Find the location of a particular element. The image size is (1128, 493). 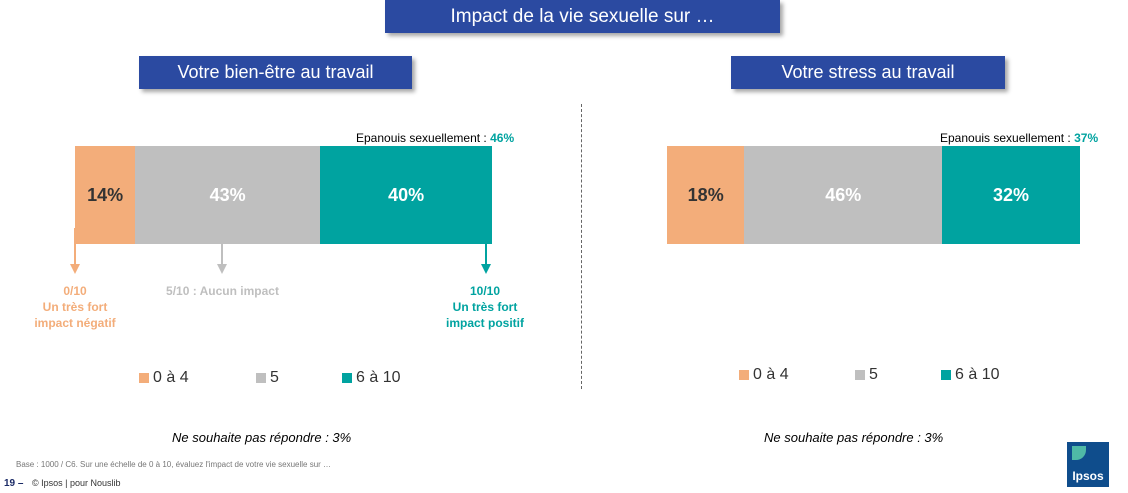

scale-high-title: 10/10 is located at coordinates (485, 291).